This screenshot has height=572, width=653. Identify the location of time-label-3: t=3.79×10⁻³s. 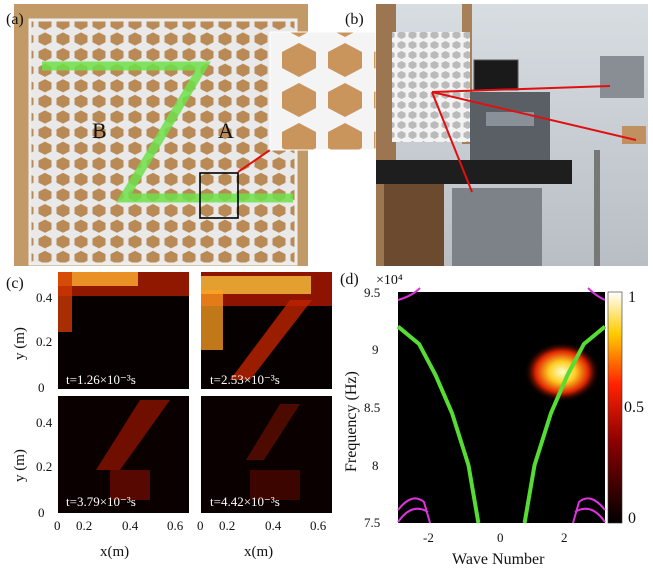
(101, 501).